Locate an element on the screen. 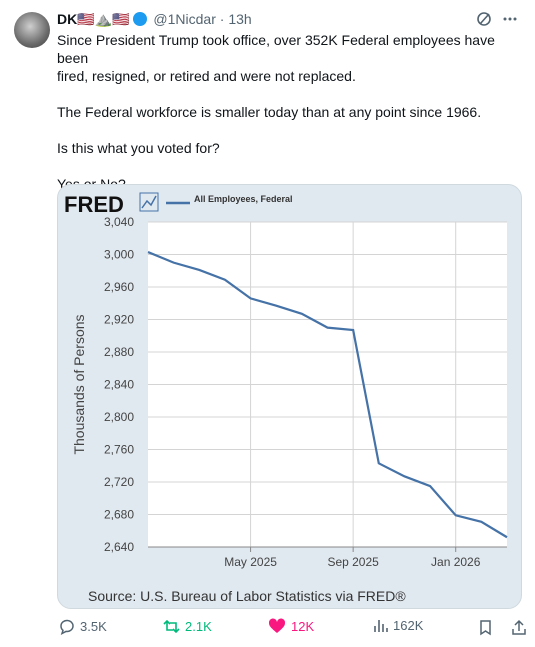 The image size is (535, 647). y-tick-label: 2,960 is located at coordinates (119, 287).